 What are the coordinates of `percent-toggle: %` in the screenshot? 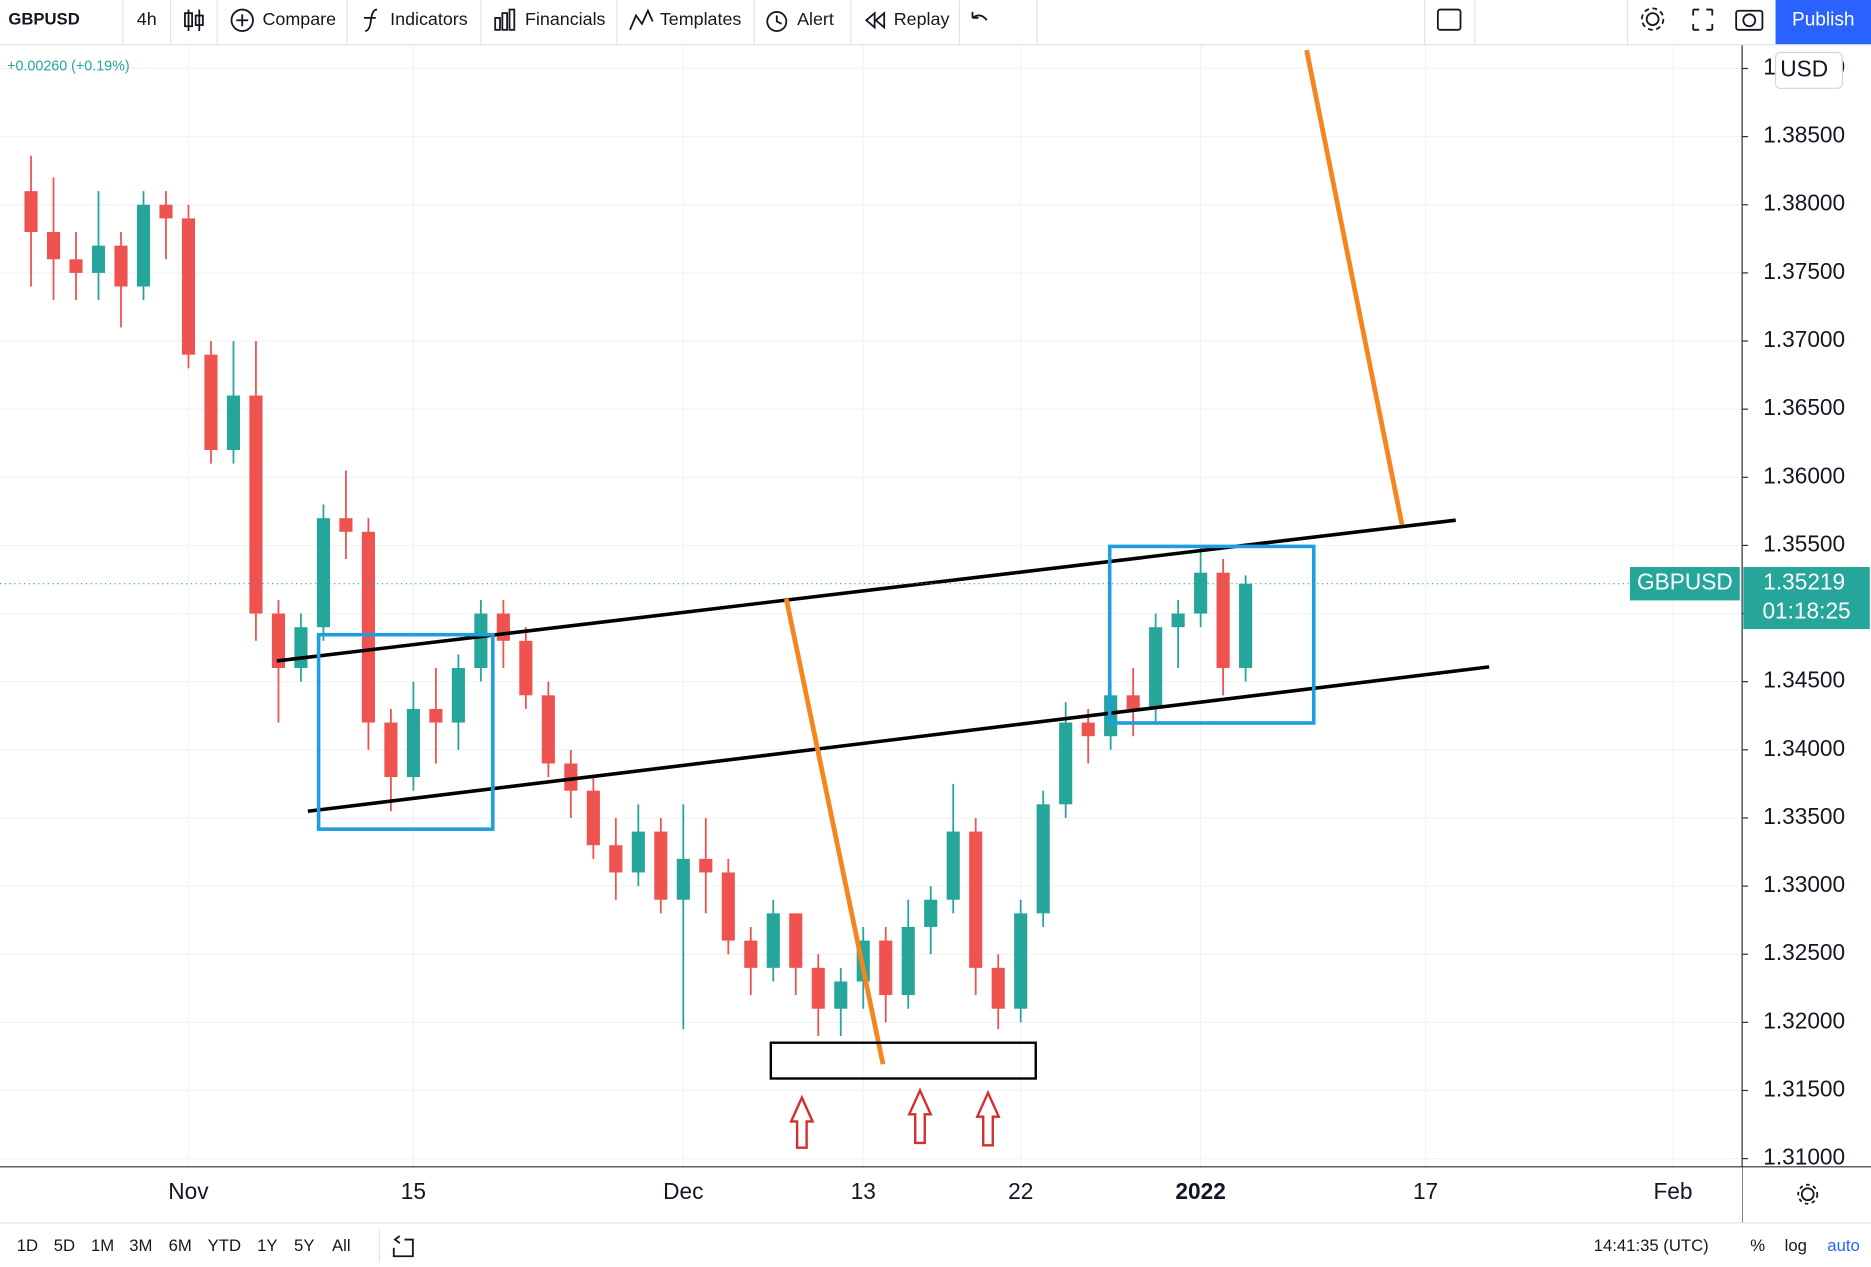 It's located at (1757, 1245).